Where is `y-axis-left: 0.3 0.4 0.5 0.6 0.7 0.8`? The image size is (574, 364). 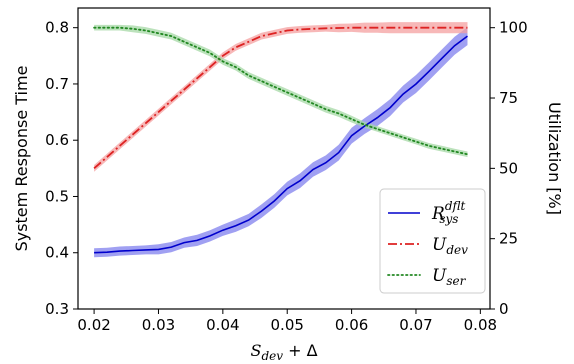 y-axis-left: 0.3 0.4 0.5 0.6 0.7 0.8 is located at coordinates (61, 168).